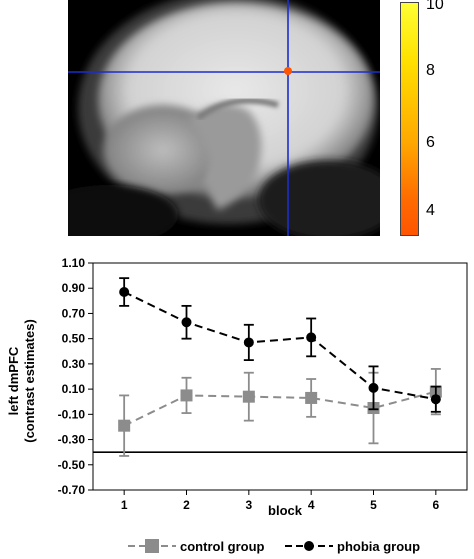 This screenshot has width=474, height=559. What do you see at coordinates (74, 263) in the screenshot?
I see `y-tick-label: 1.10` at bounding box center [74, 263].